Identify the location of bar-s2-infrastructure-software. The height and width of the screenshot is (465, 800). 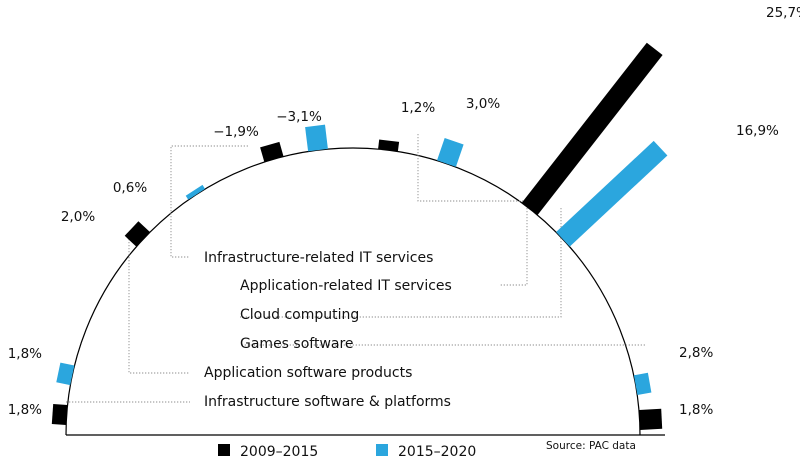
(65, 374).